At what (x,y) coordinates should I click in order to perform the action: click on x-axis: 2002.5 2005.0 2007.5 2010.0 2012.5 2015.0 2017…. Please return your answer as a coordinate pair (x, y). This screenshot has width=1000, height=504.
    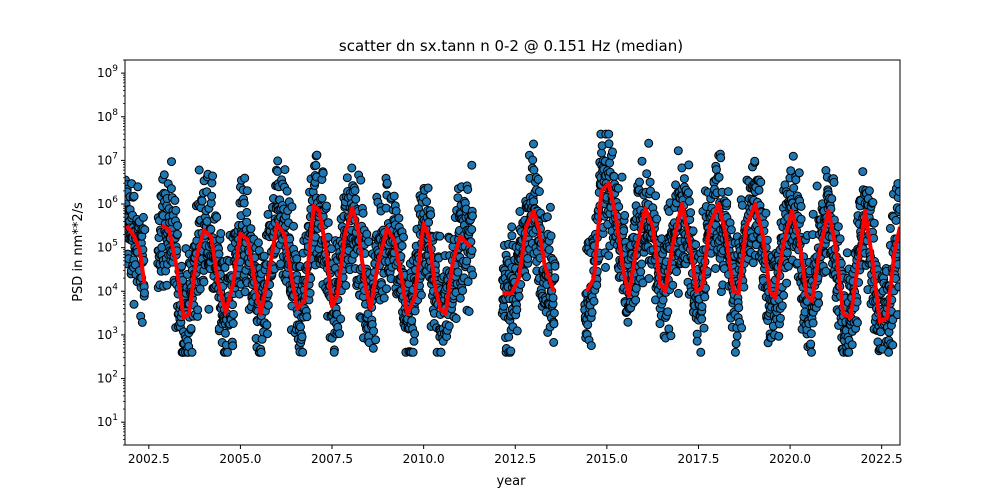
    Looking at the image, I should click on (515, 455).